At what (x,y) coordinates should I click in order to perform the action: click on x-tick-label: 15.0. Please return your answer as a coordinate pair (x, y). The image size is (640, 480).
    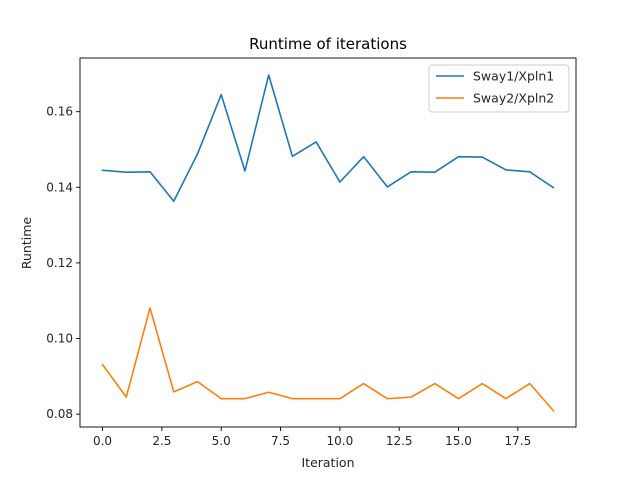
    Looking at the image, I should click on (458, 441).